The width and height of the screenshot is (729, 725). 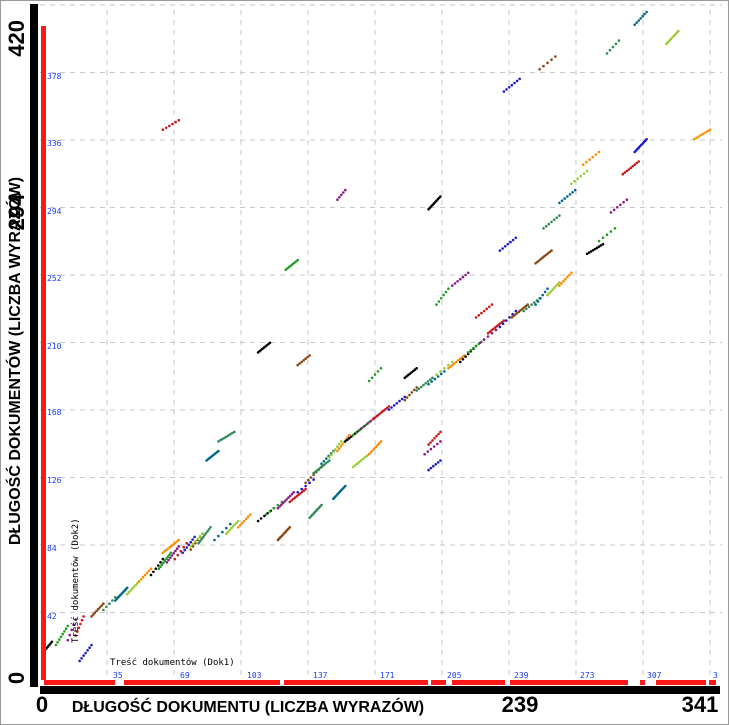 What do you see at coordinates (16, 678) in the screenshot?
I see `y-tick-label-0: 0` at bounding box center [16, 678].